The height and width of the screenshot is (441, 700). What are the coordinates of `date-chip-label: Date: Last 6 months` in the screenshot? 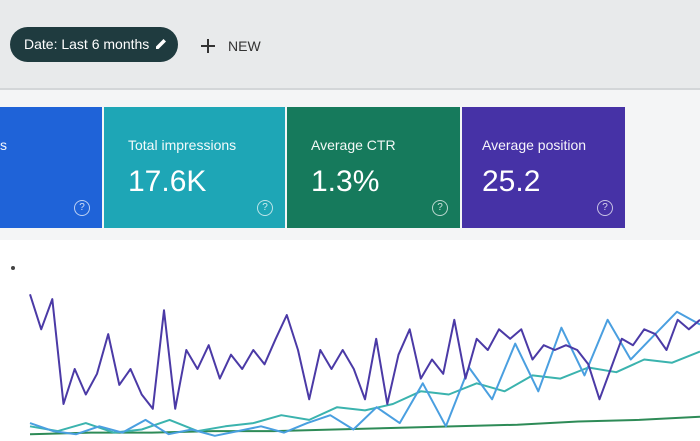 It's located at (87, 44).